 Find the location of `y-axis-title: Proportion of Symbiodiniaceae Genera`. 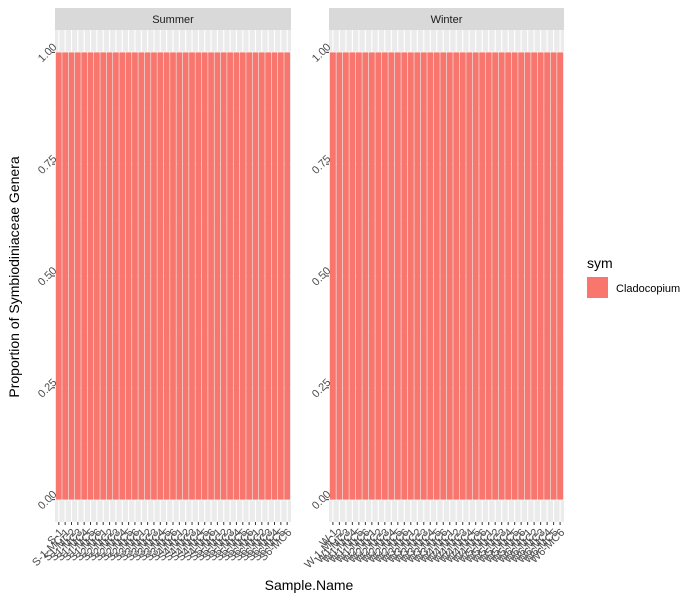

y-axis-title: Proportion of Symbiodiniaceae Genera is located at coordinates (14, 276).